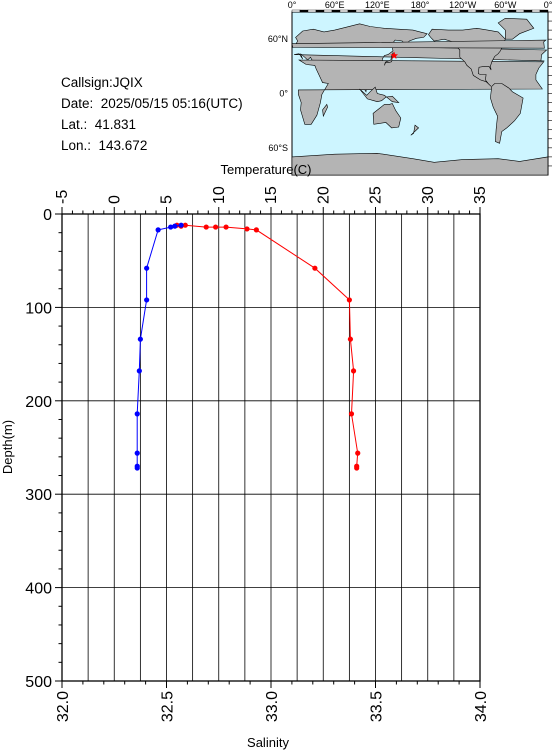 The width and height of the screenshot is (553, 751). I want to click on map-lon-label: 60°E, so click(335, 5).